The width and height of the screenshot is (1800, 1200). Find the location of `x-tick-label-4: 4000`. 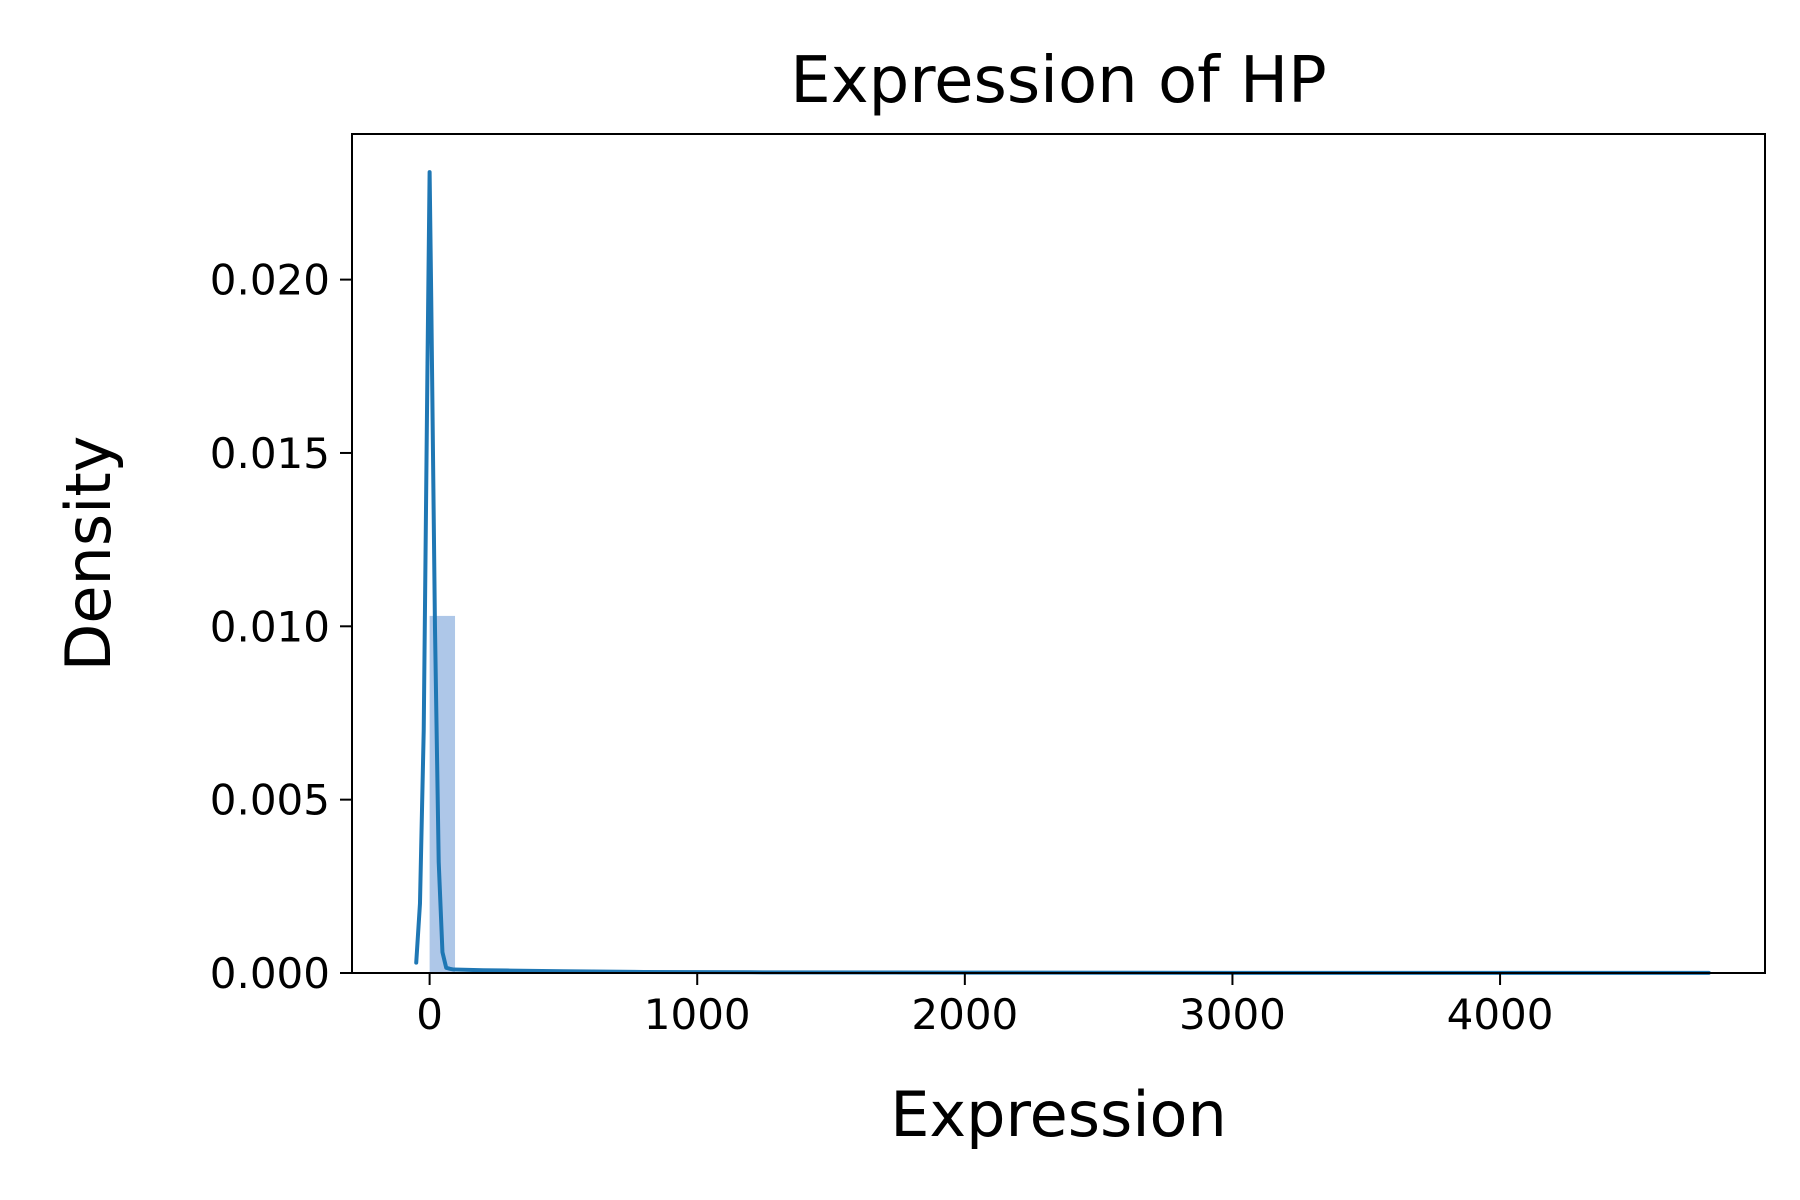

x-tick-label-4: 4000 is located at coordinates (1500, 1014).